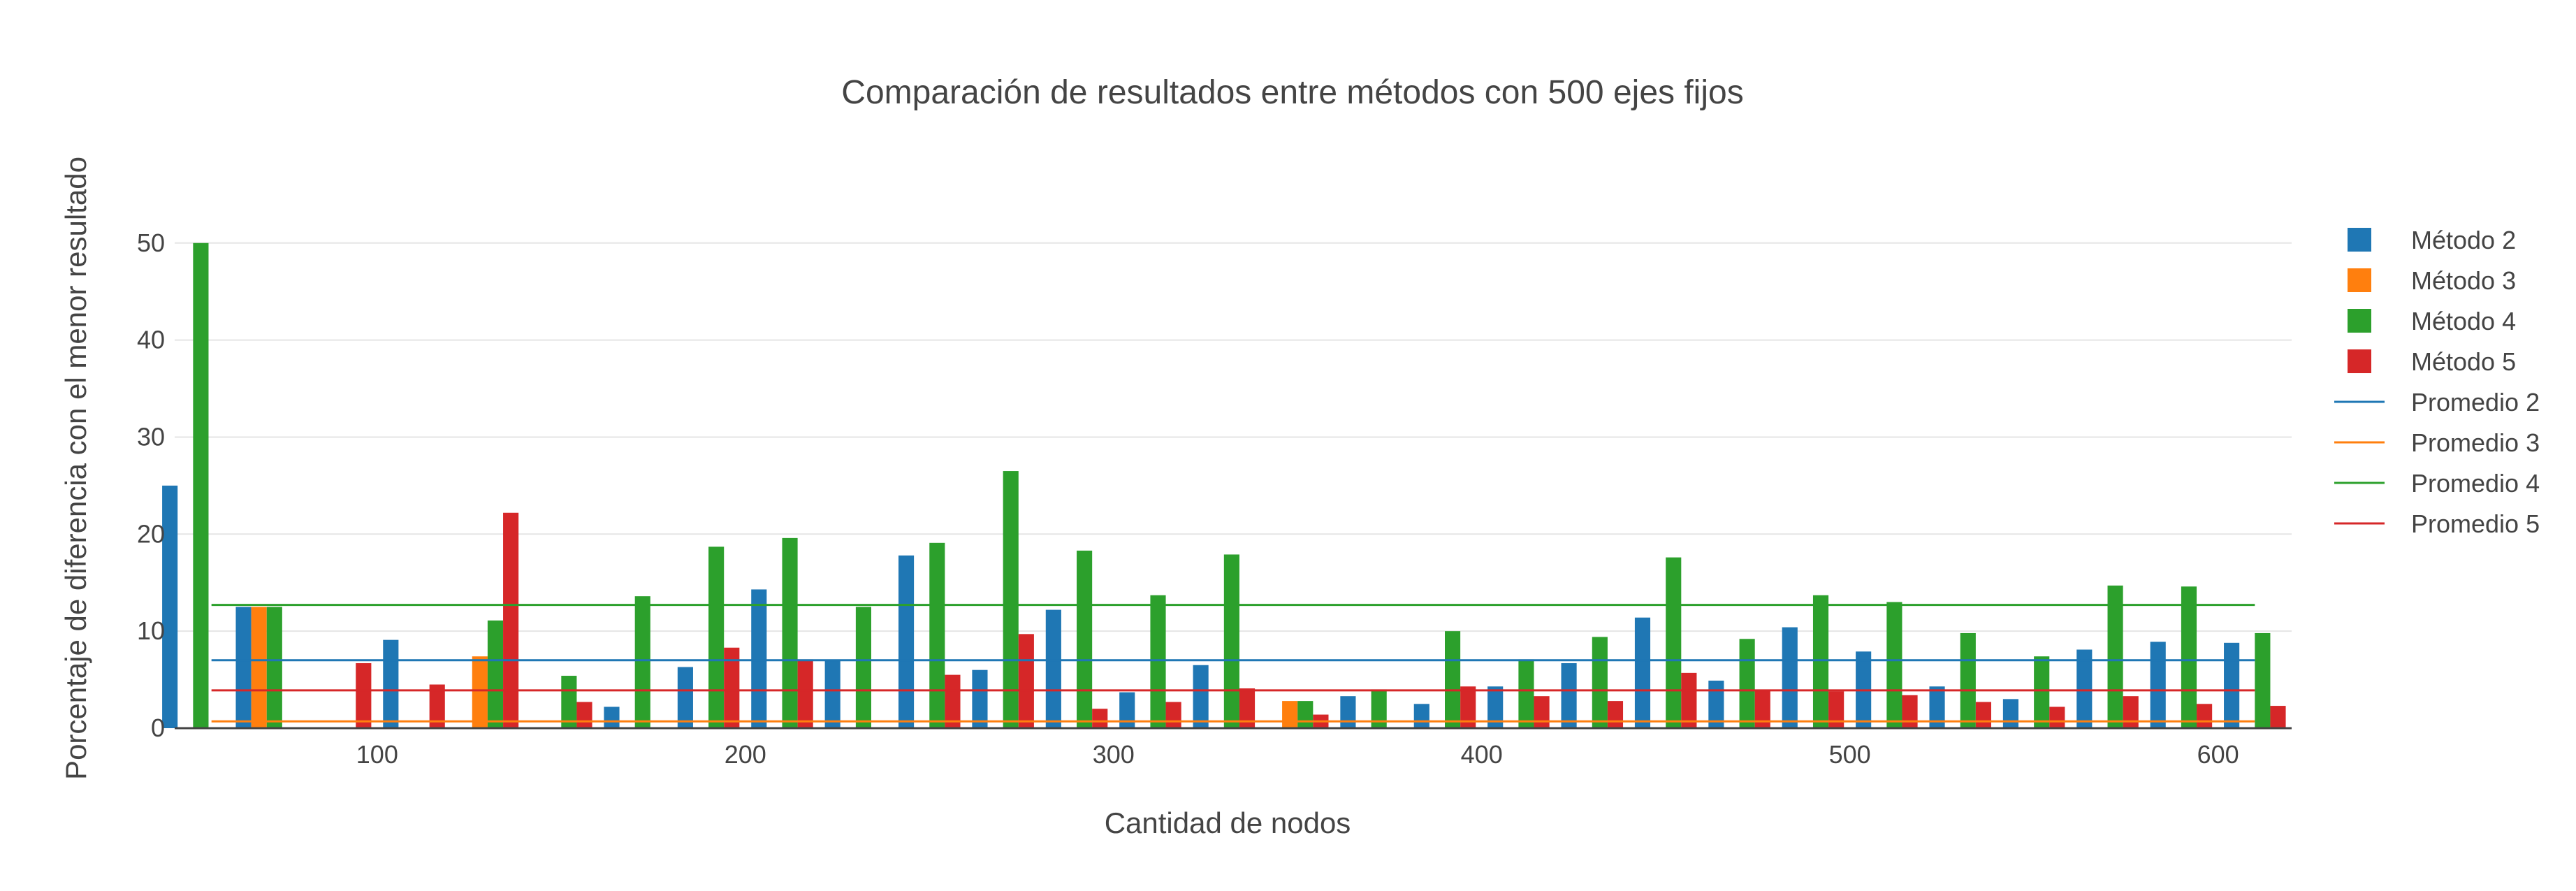 The image size is (2576, 891). I want to click on legend-label: Promedio 5, so click(2475, 523).